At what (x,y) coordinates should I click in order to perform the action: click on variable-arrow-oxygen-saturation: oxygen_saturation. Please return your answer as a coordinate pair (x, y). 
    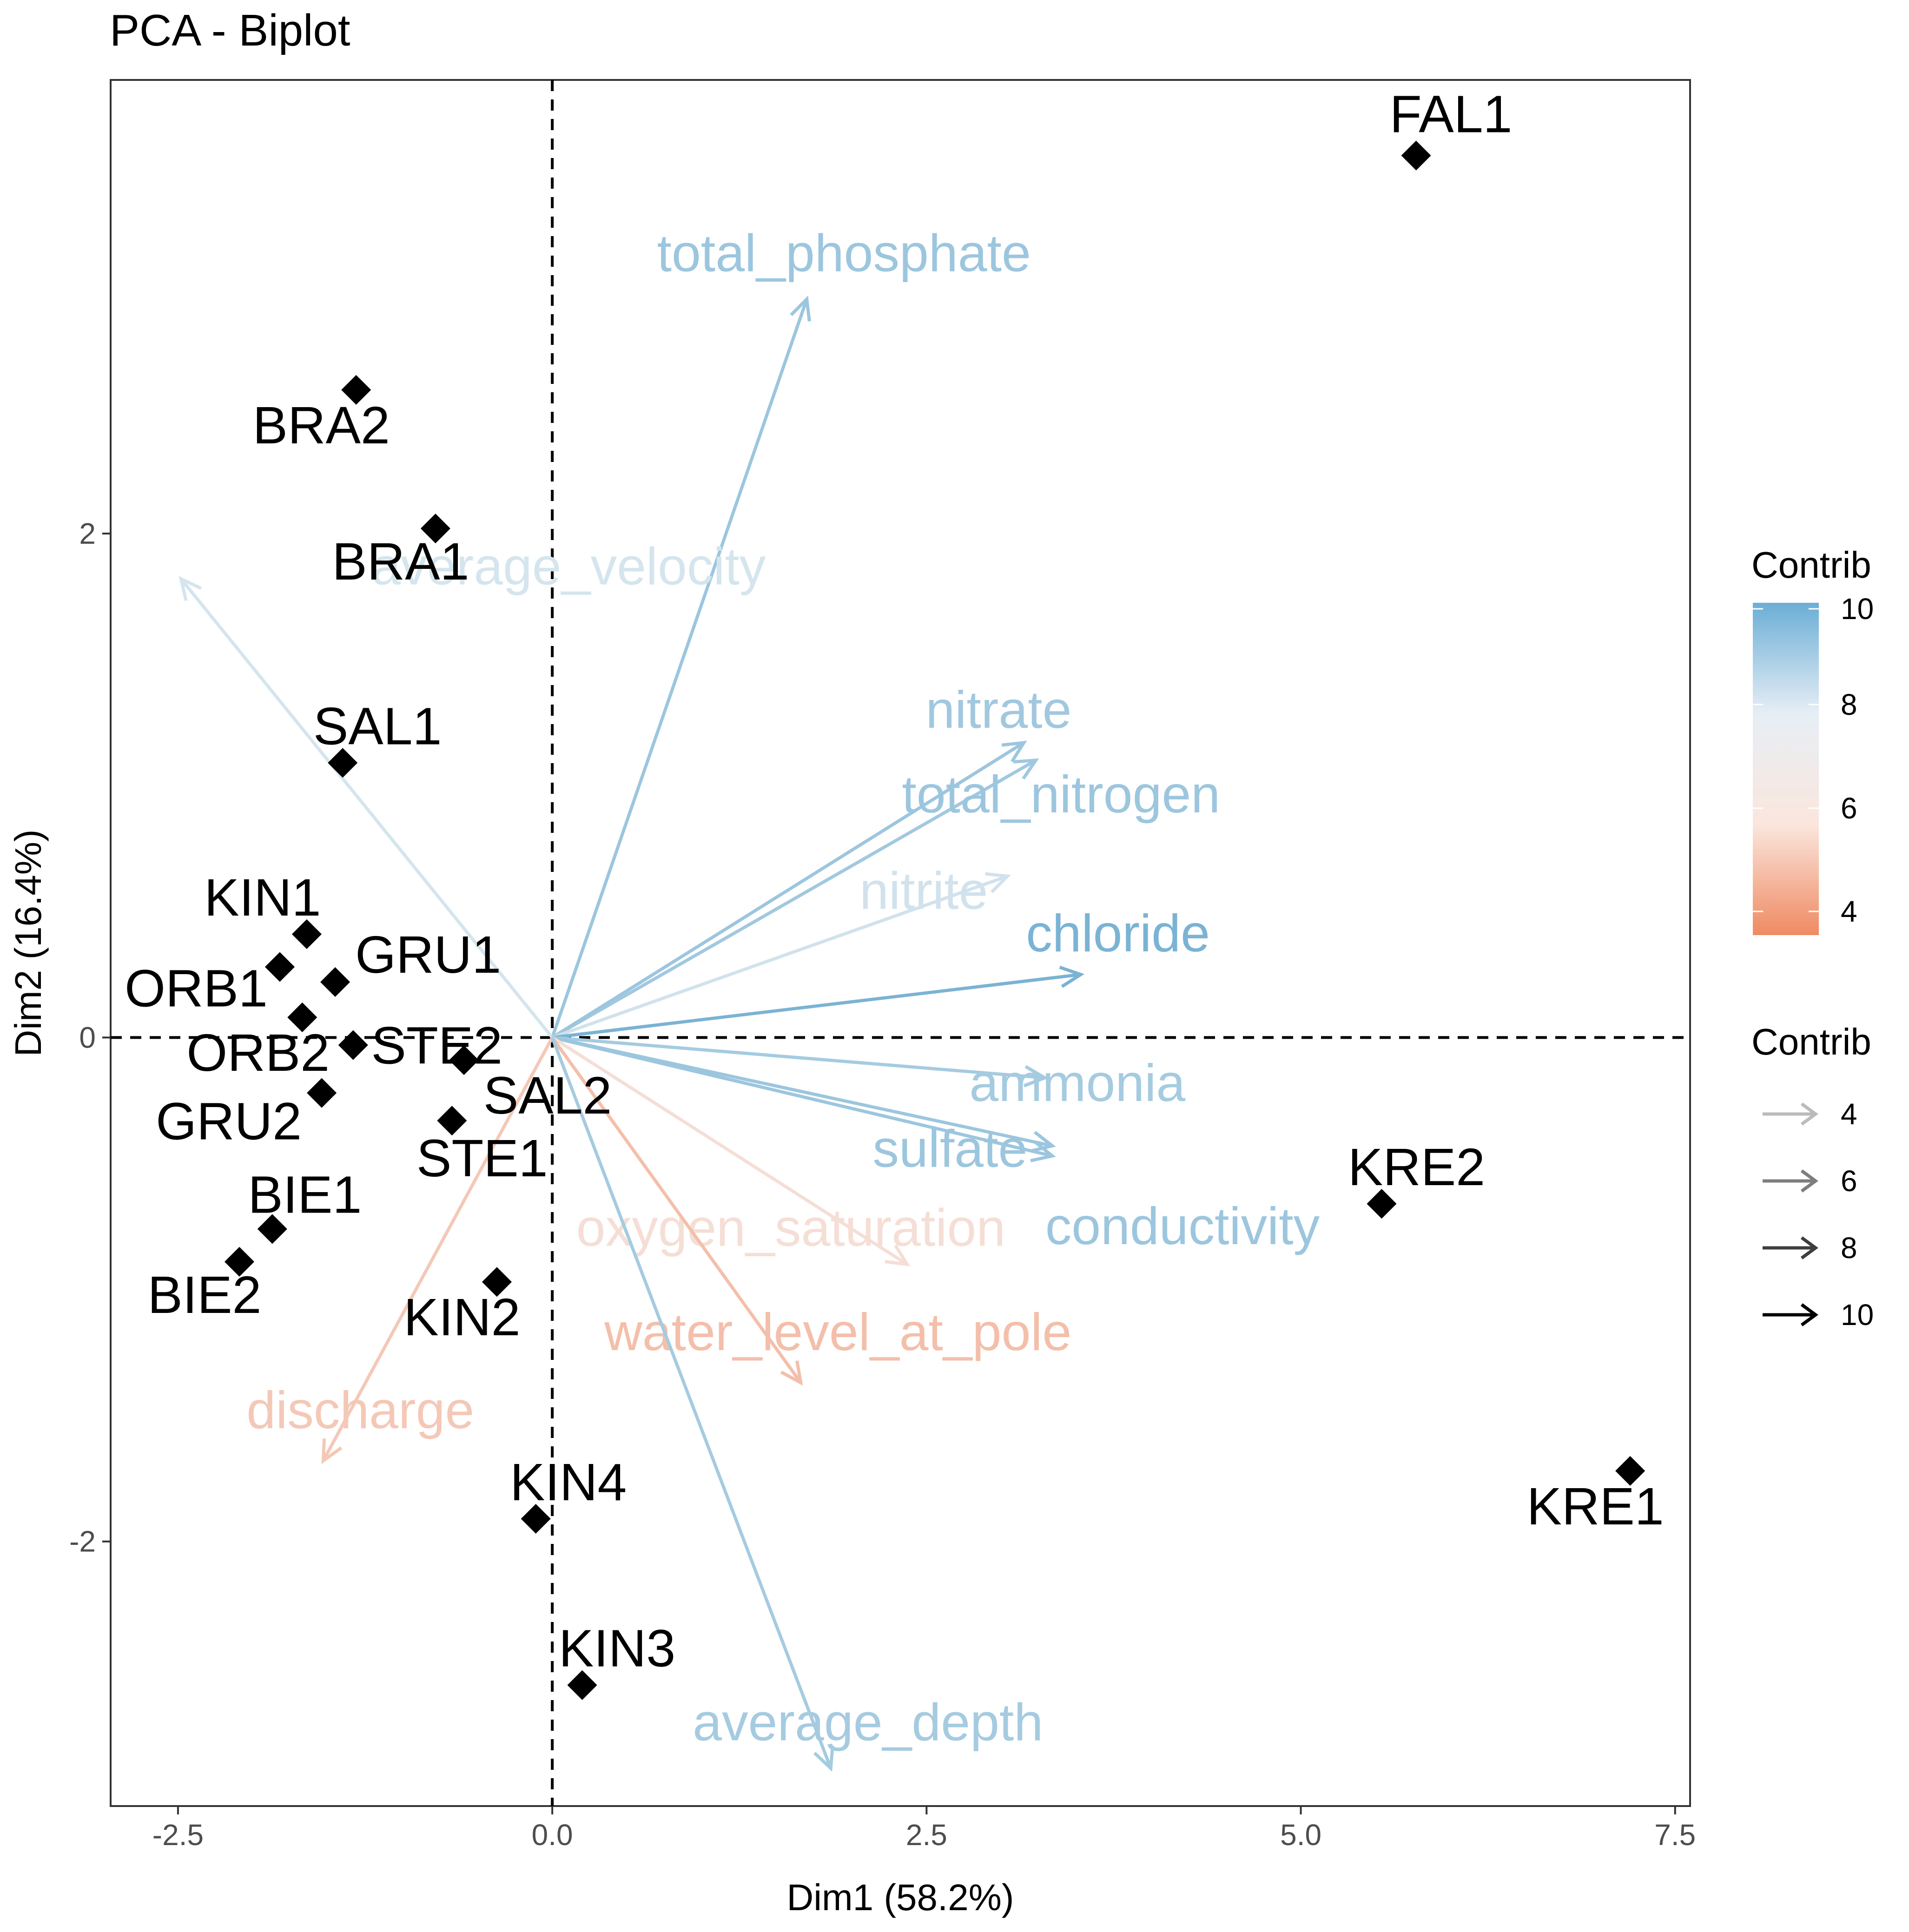
    Looking at the image, I should click on (778, 1151).